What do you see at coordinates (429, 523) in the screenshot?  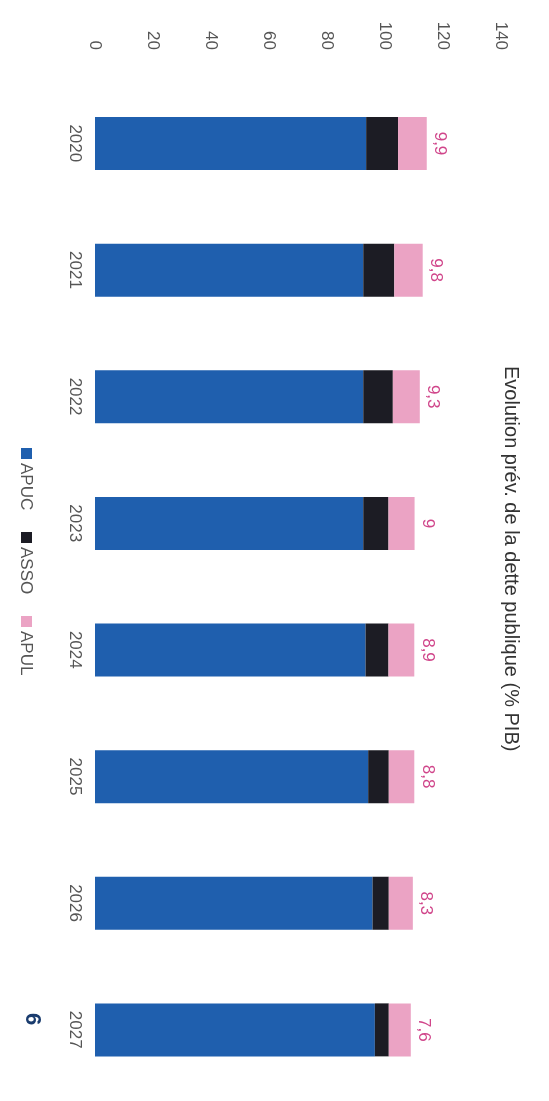 I see `data-label: 9` at bounding box center [429, 523].